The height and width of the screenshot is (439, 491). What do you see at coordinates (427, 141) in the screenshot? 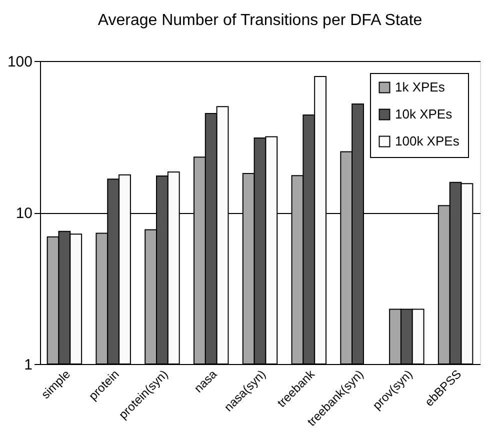
I see `legend-label: 100k XPEs` at bounding box center [427, 141].